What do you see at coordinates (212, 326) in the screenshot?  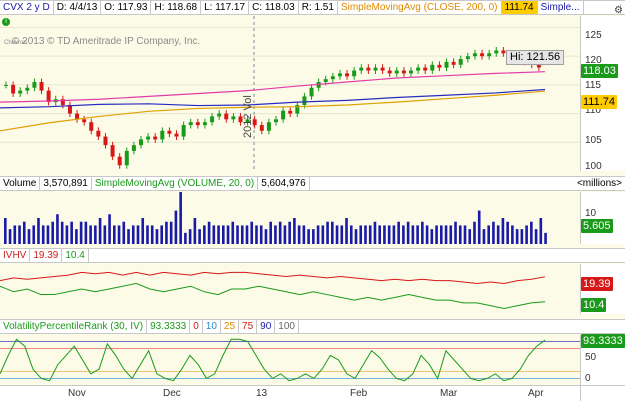 I see `vpr-level-10: 10` at bounding box center [212, 326].